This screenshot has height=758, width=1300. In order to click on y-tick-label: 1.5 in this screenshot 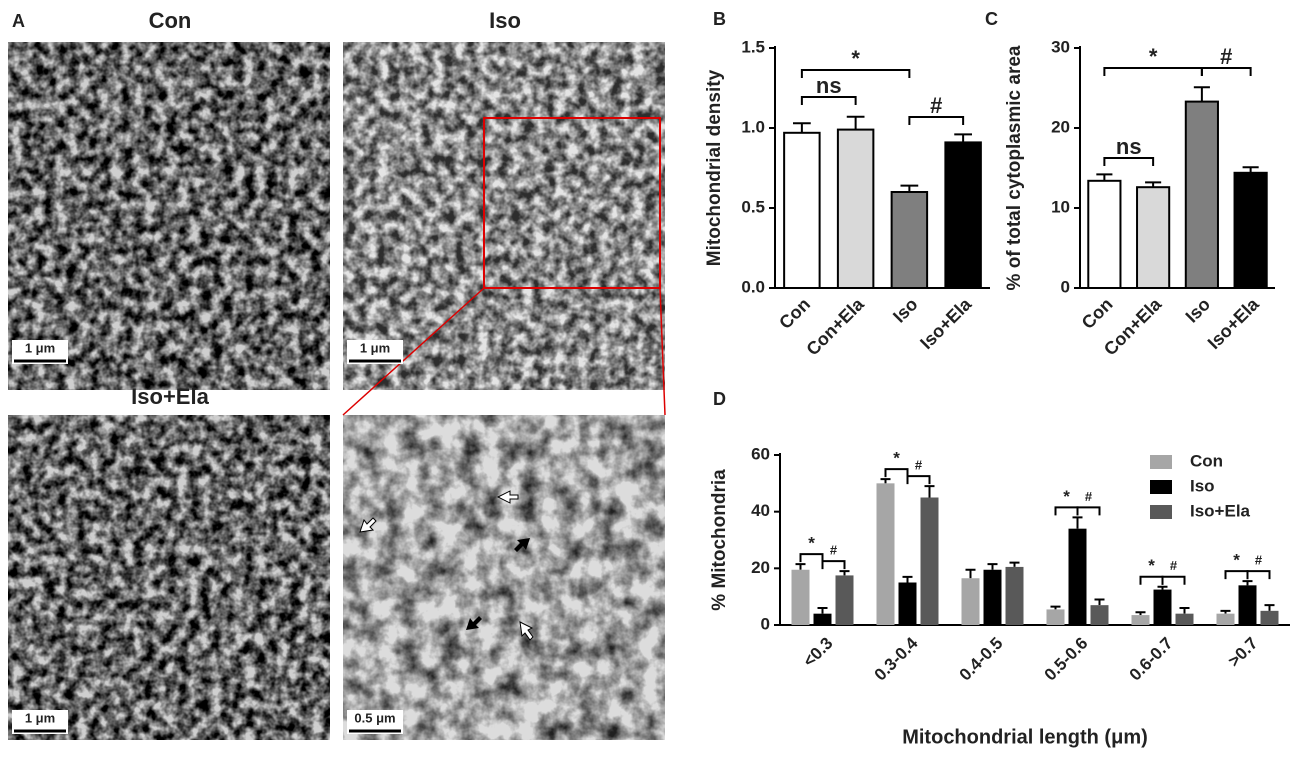, I will do `click(753, 46)`.